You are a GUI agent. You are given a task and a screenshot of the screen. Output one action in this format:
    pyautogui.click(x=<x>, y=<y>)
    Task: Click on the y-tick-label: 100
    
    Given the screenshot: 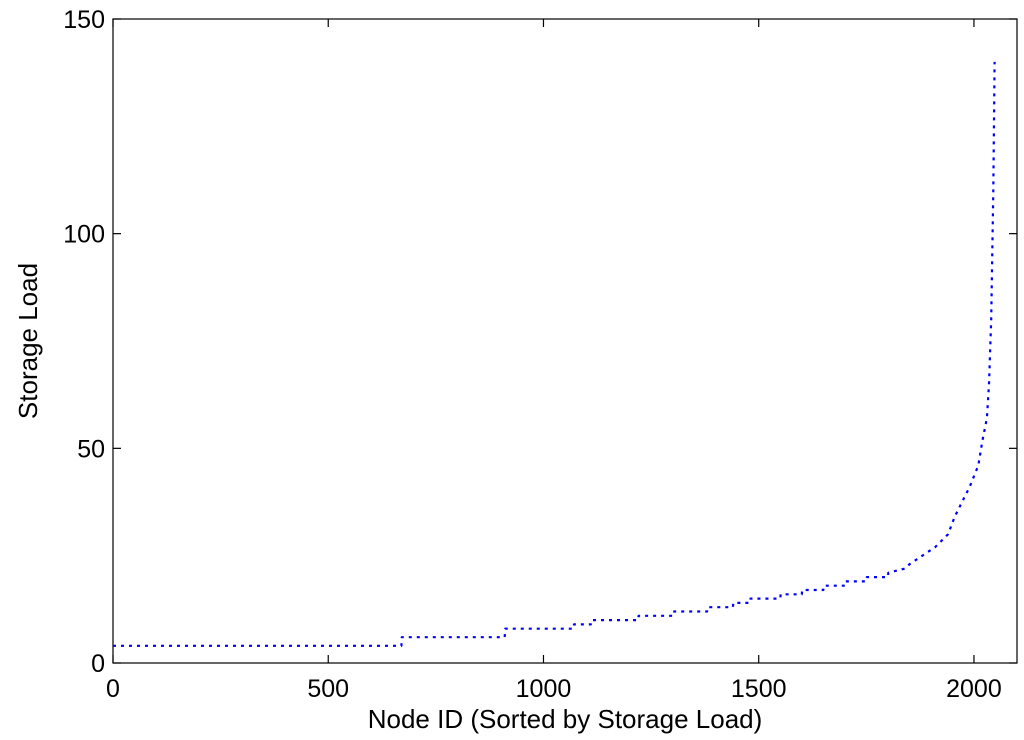 What is the action you would take?
    pyautogui.click(x=84, y=235)
    